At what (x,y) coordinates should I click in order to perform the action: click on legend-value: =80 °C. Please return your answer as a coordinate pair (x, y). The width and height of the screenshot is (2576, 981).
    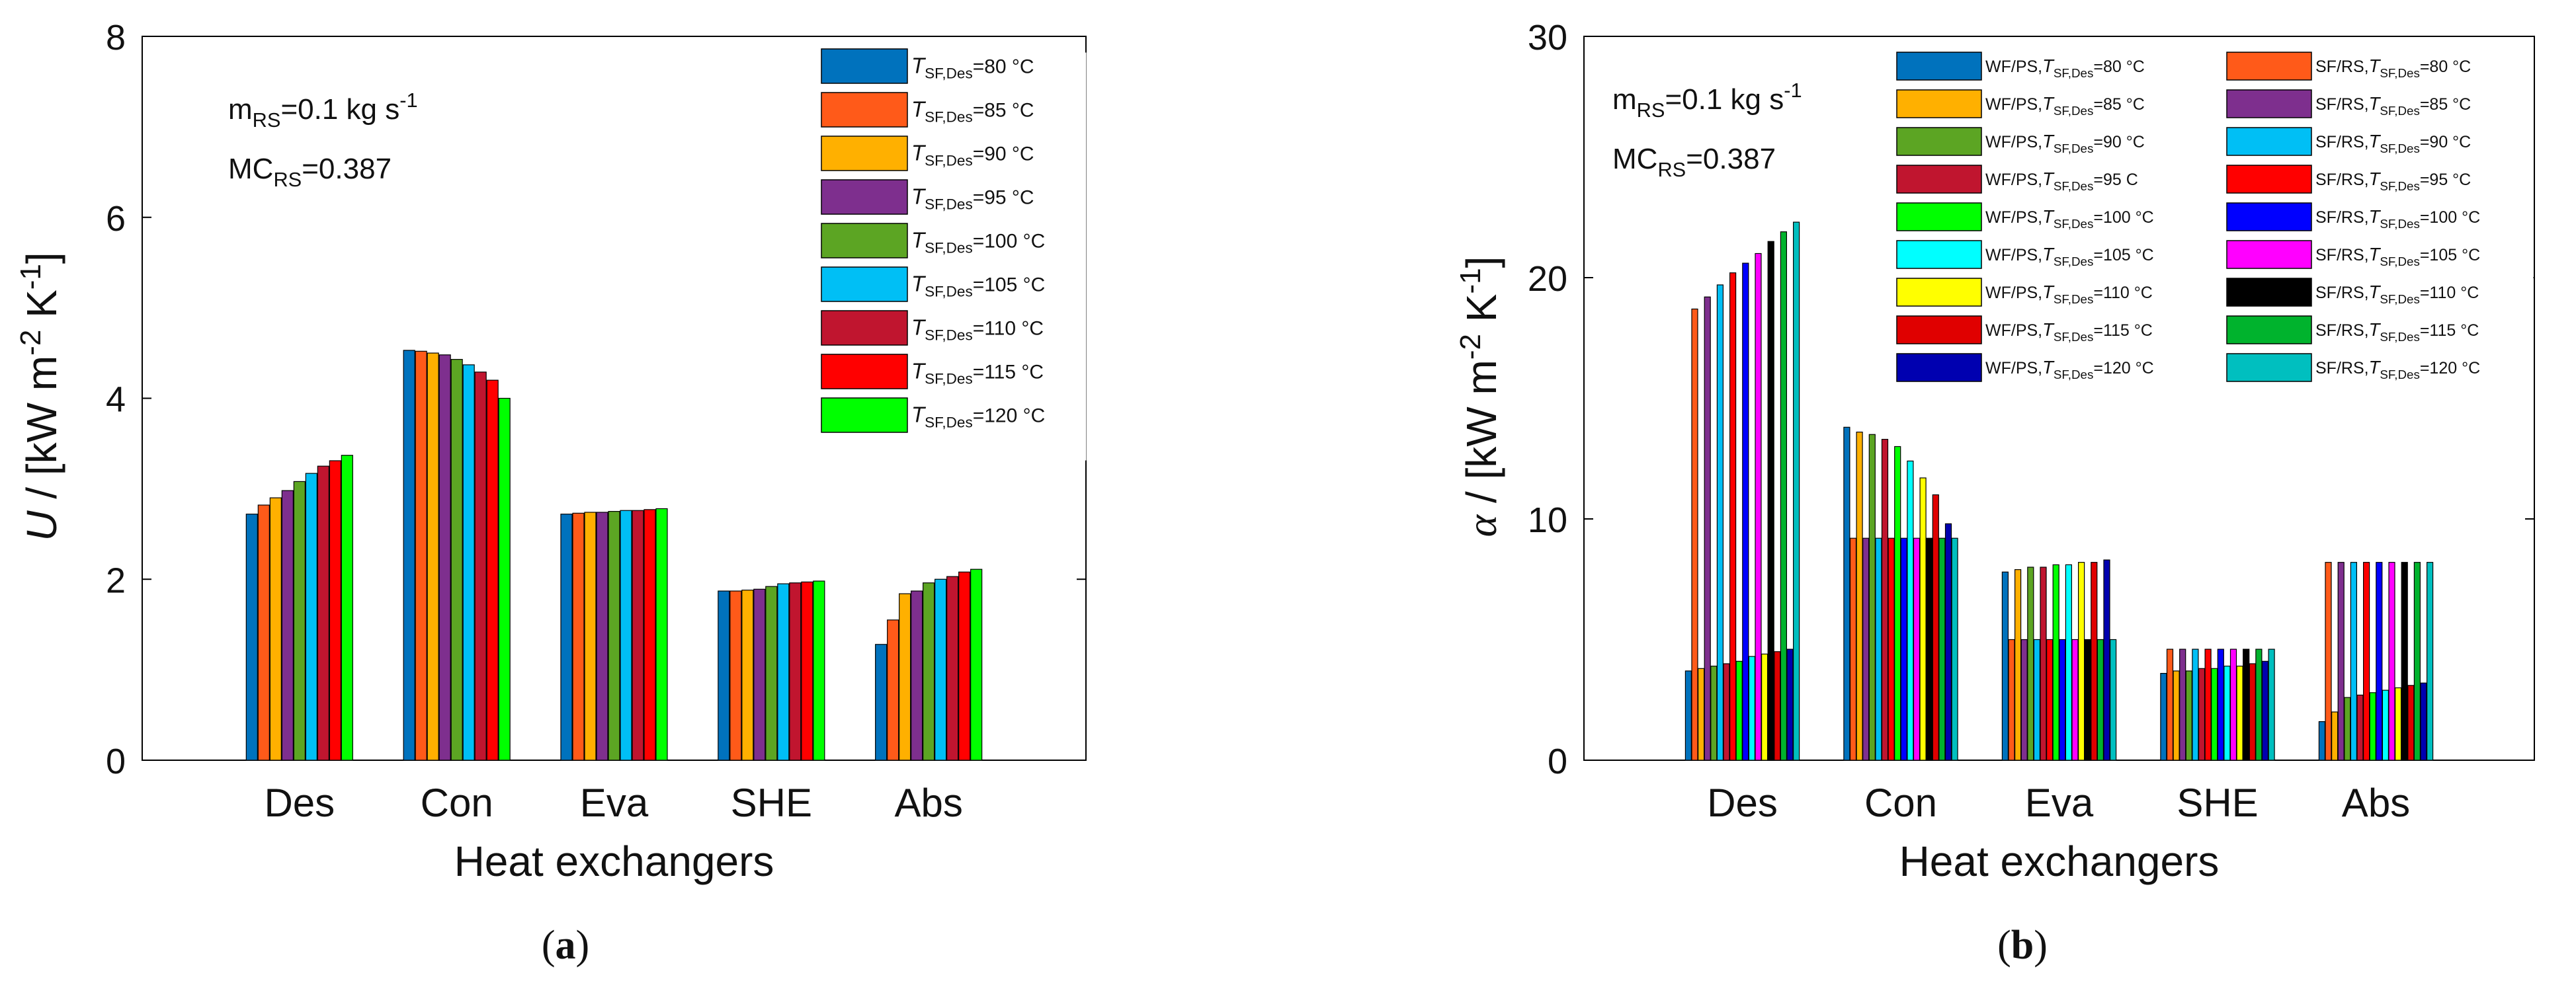
    Looking at the image, I should click on (2118, 67).